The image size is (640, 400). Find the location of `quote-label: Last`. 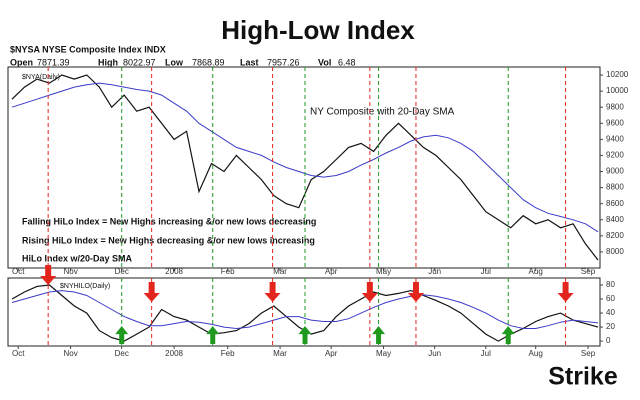

quote-label: Last is located at coordinates (249, 62).